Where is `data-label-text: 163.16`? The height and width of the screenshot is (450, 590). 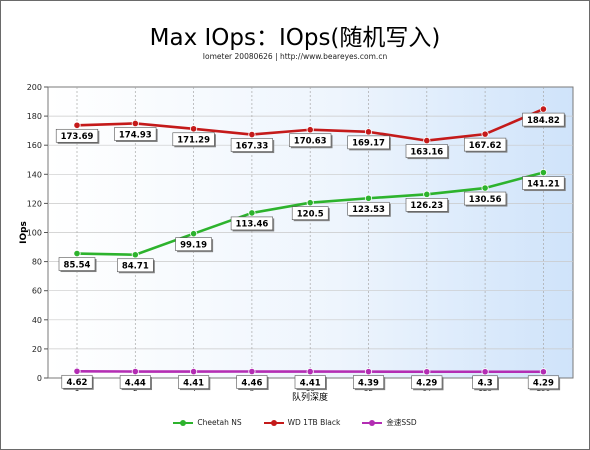
data-label-text: 163.16 is located at coordinates (426, 152).